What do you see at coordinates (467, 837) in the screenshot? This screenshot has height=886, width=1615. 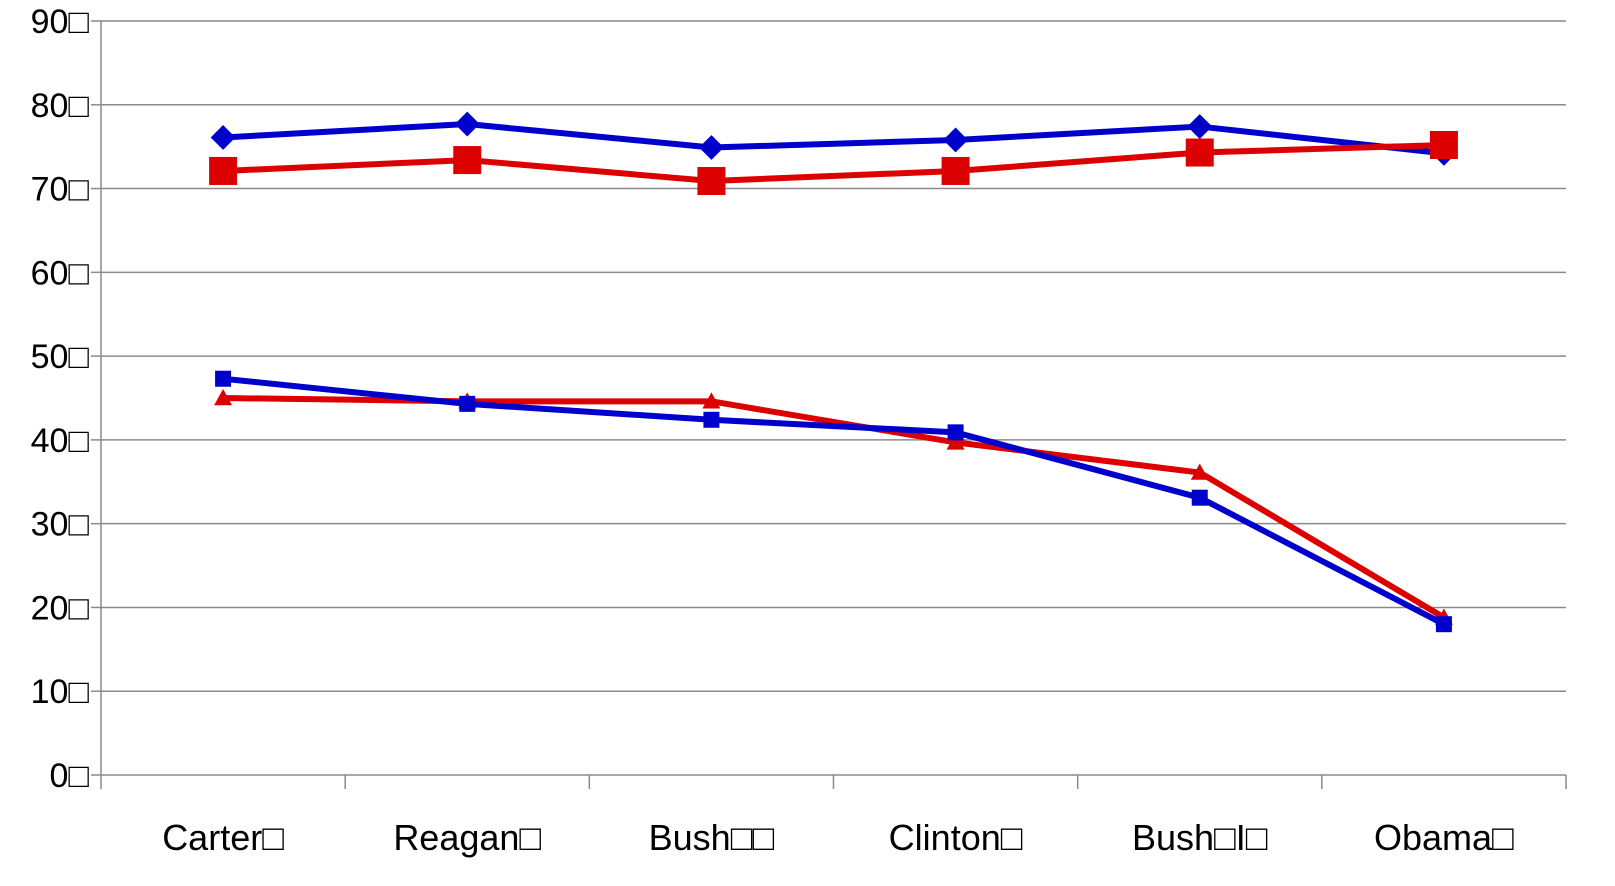 I see `x-tick-label: Reagan□` at bounding box center [467, 837].